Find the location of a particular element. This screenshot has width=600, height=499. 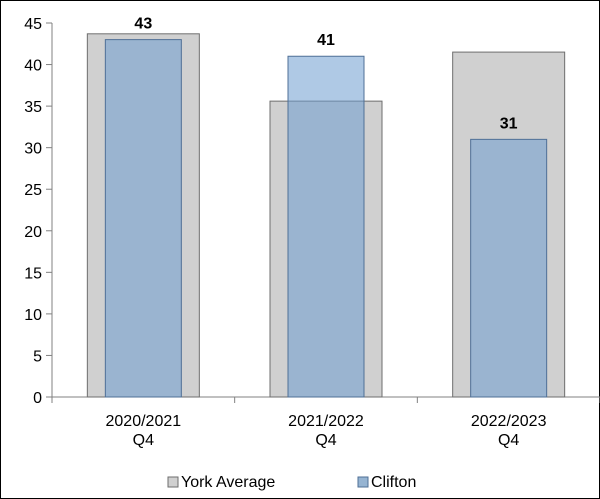

y-tick-label: 5 is located at coordinates (37, 356).